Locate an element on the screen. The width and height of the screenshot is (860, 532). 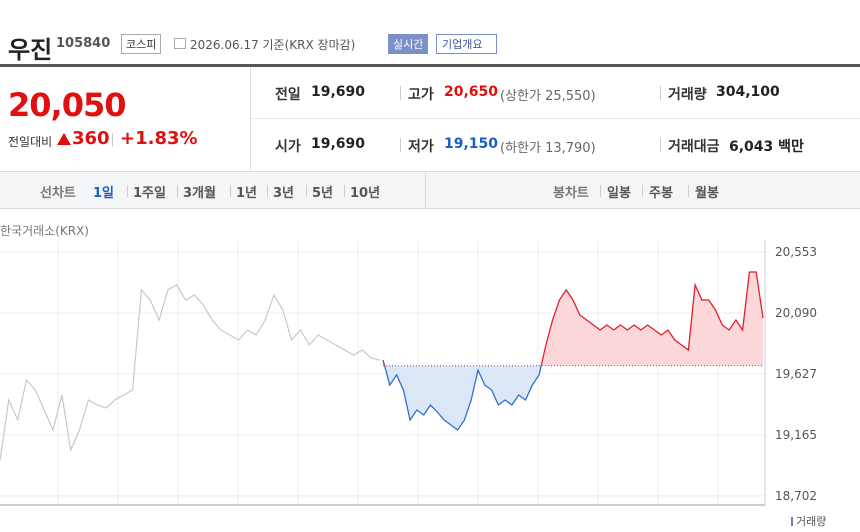
change-label: 전일대비 is located at coordinates (30, 142).